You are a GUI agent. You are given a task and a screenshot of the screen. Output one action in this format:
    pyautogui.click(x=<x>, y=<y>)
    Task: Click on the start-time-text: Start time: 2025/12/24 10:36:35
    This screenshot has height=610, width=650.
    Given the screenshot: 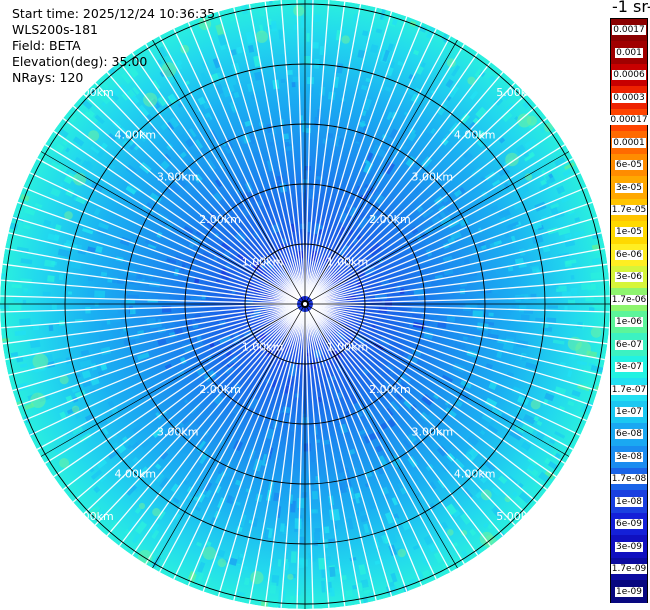 What is the action you would take?
    pyautogui.click(x=114, y=13)
    